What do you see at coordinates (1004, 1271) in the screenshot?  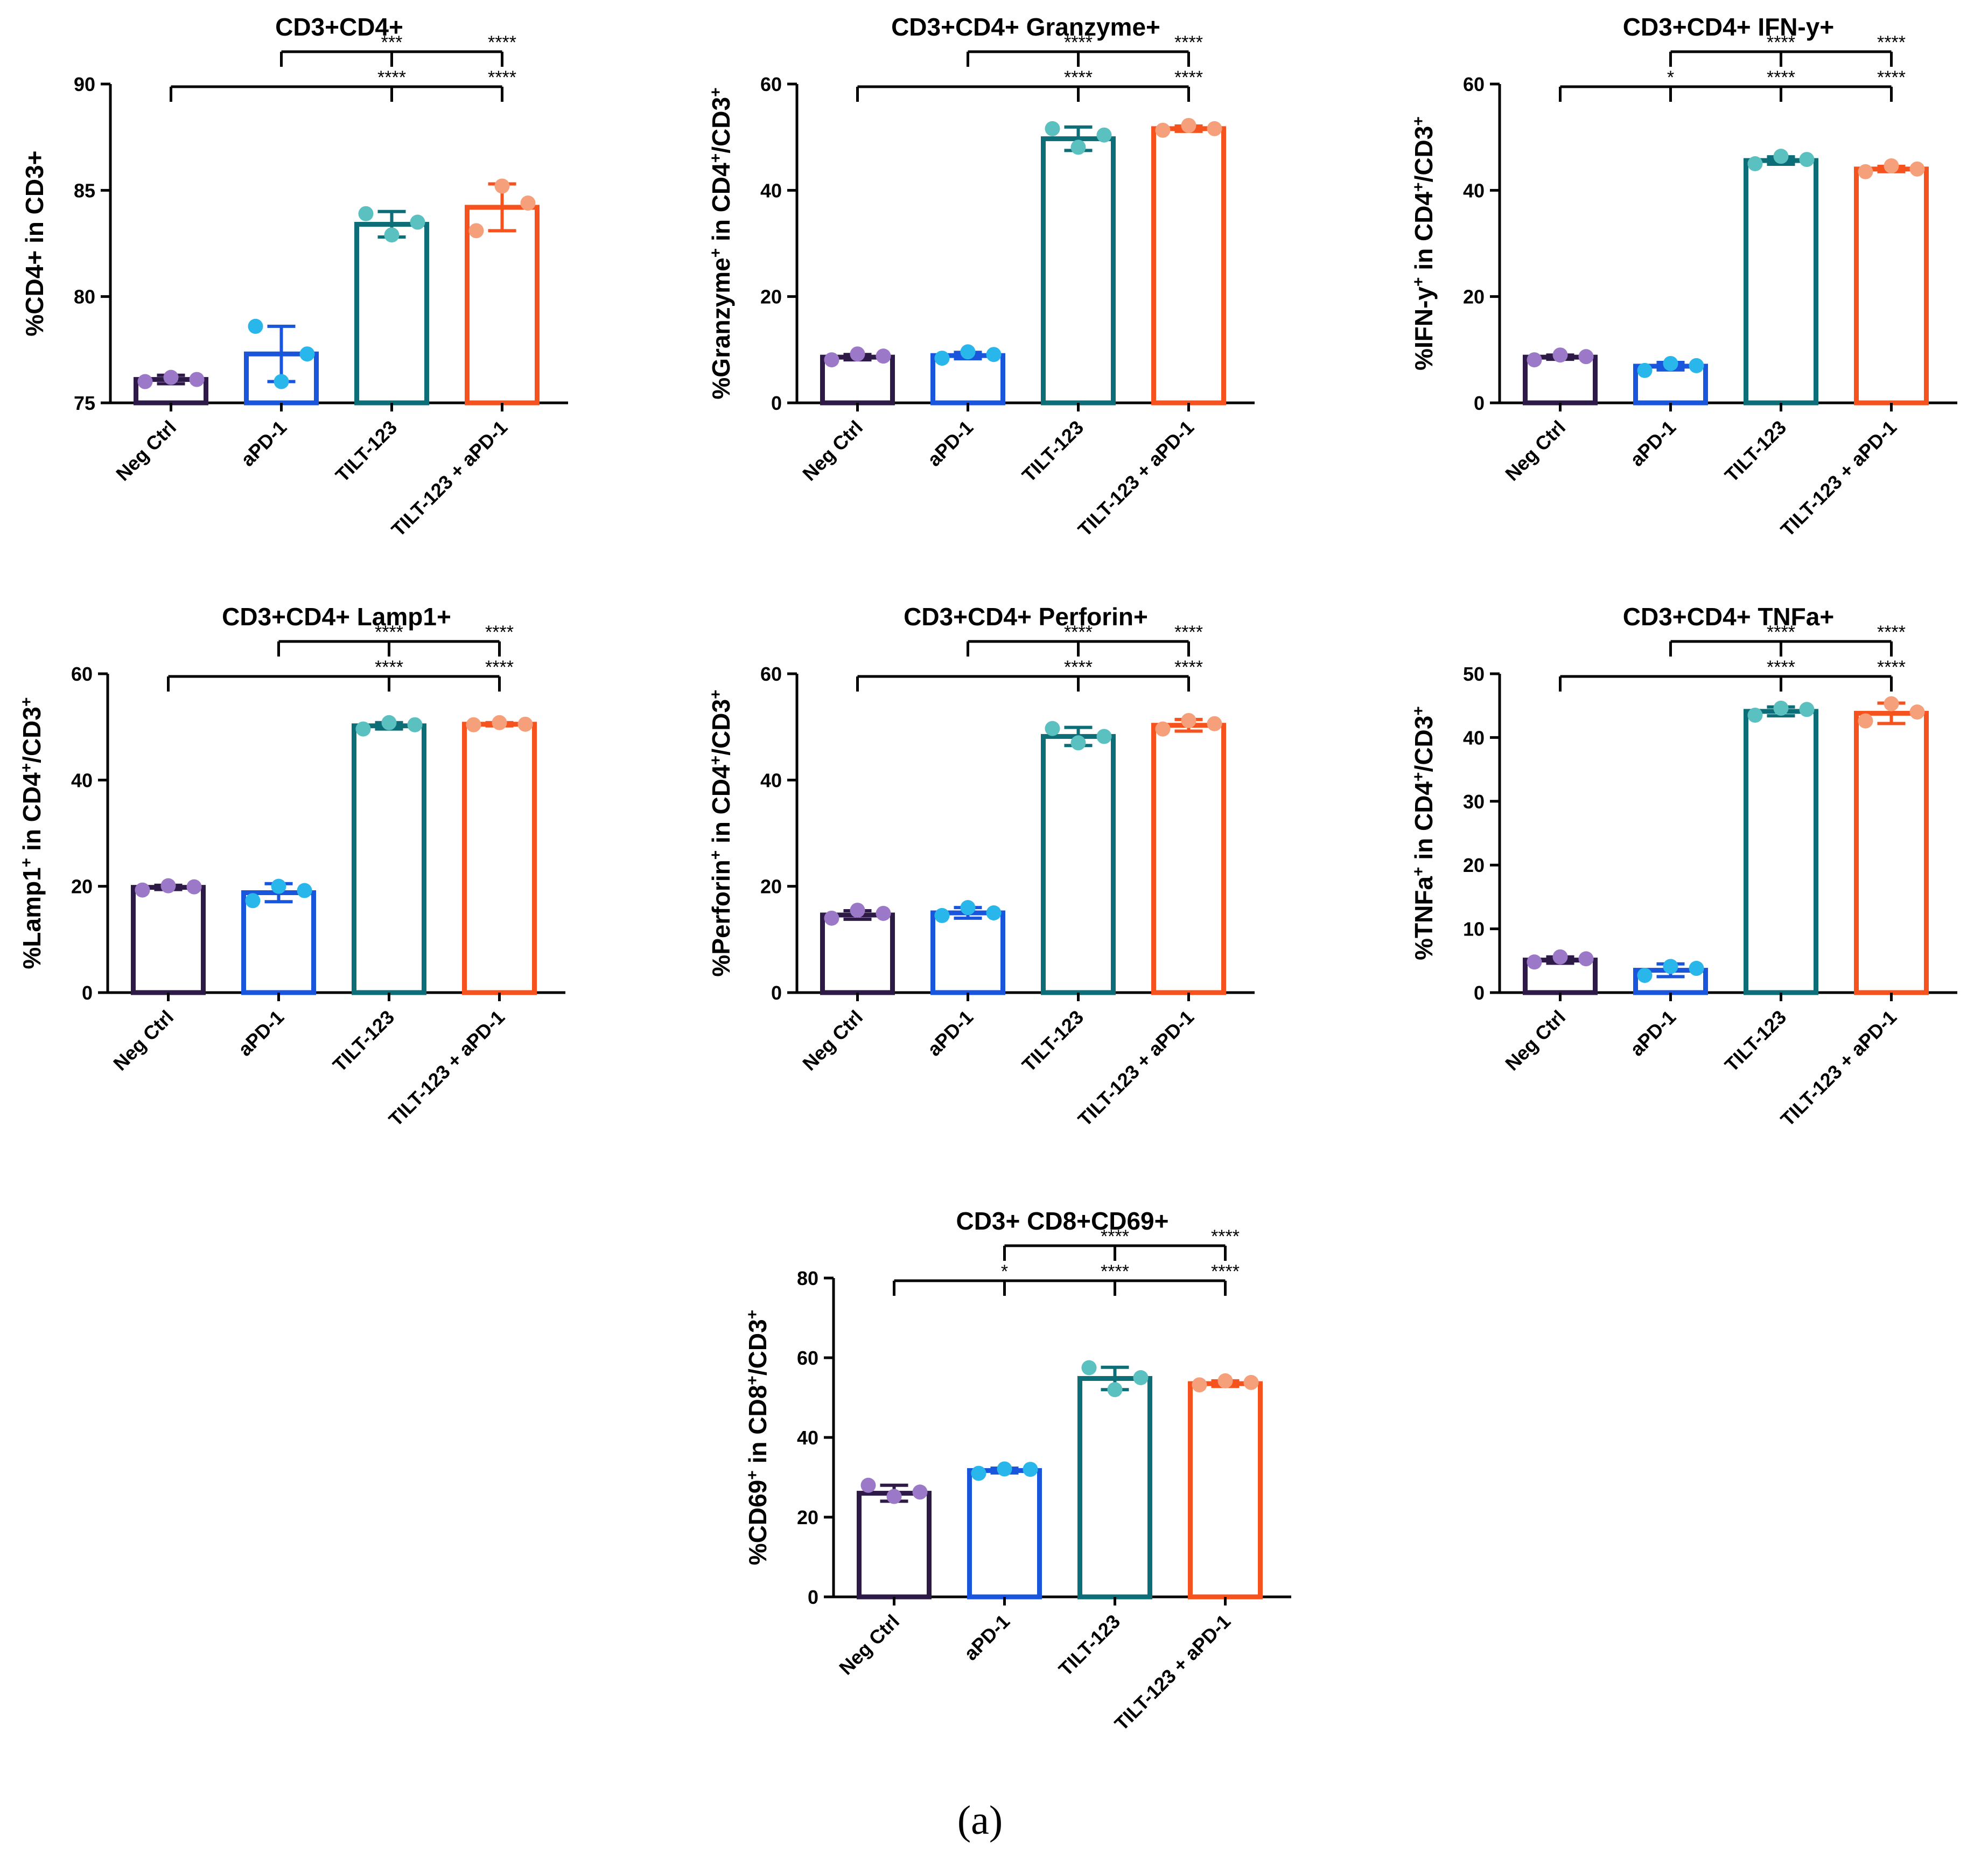 I see `significance-label: *` at bounding box center [1004, 1271].